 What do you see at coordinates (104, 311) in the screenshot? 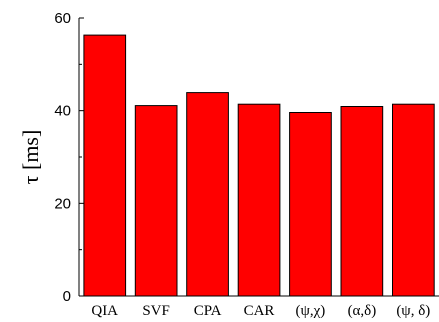
I see `x-tick-label: QIA` at bounding box center [104, 311].